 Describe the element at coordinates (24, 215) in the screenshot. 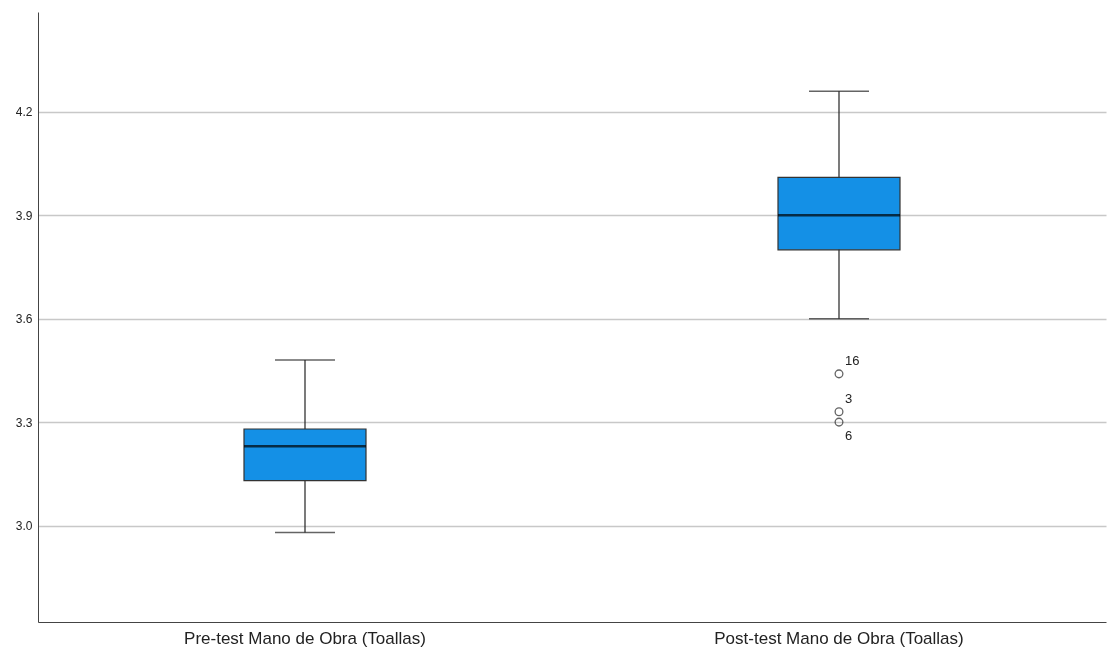

I see `y-tick-label: 3.9` at that location.